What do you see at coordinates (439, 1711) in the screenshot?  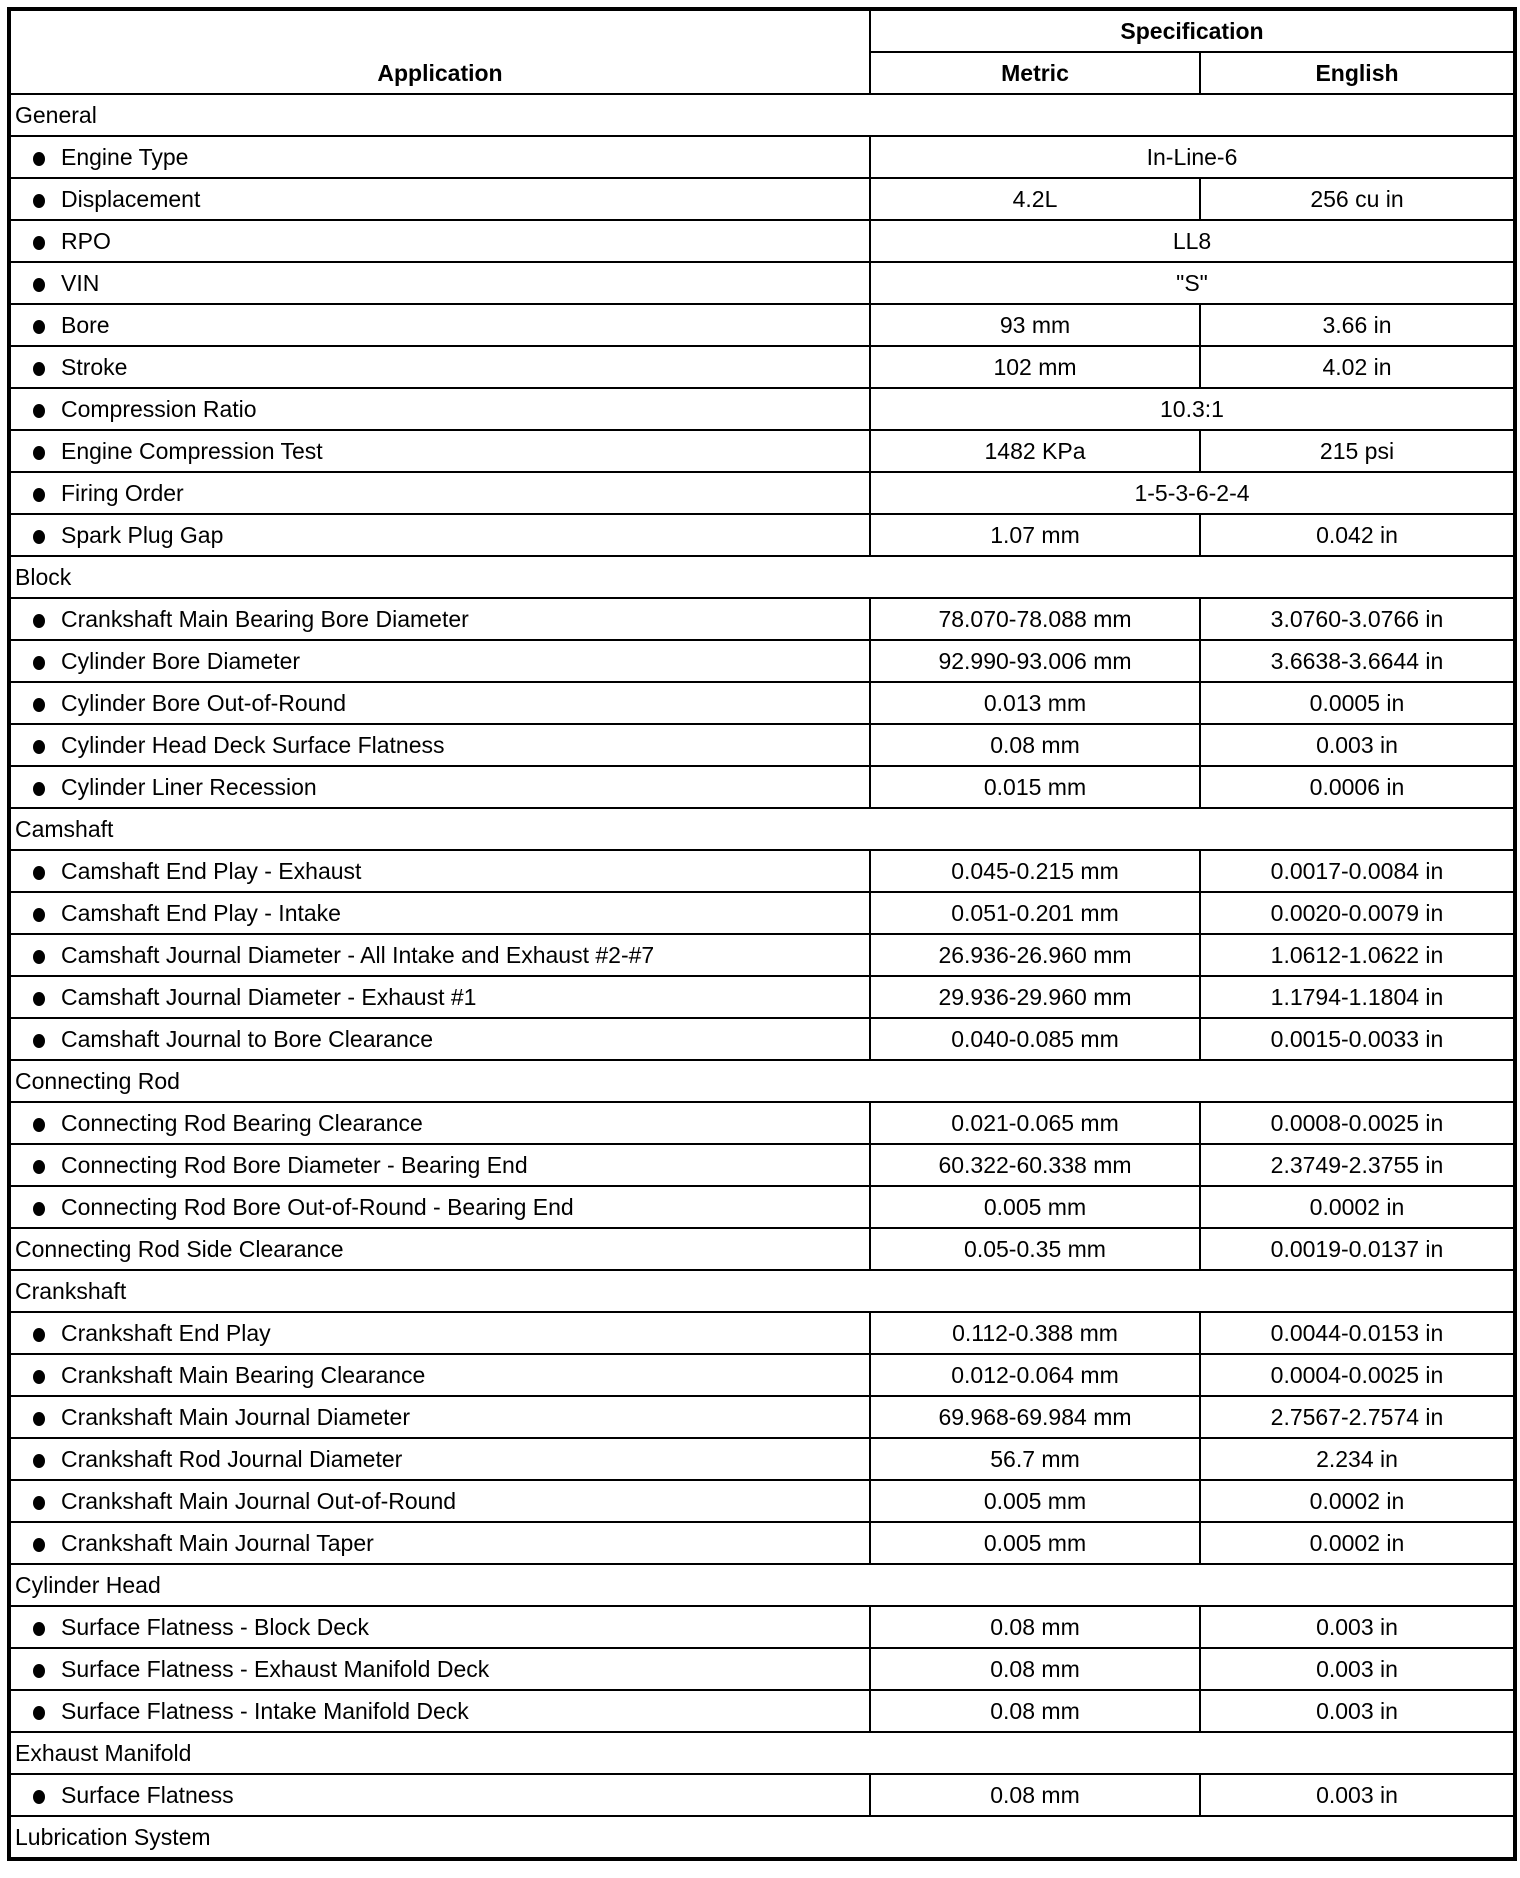 I see `application-cell: Surface Flatness - Intake Manifold Deck` at bounding box center [439, 1711].